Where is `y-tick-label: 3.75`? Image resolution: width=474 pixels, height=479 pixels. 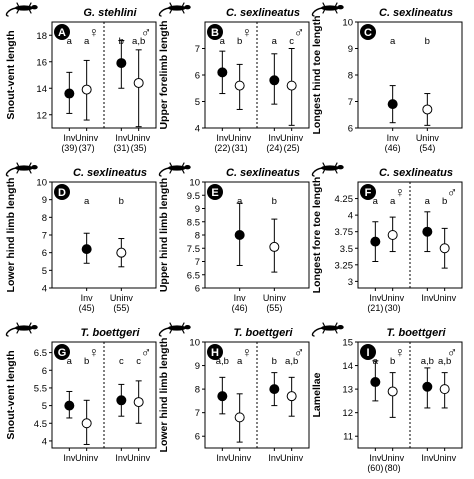 y-tick-label: 3.75 is located at coordinates (344, 232).